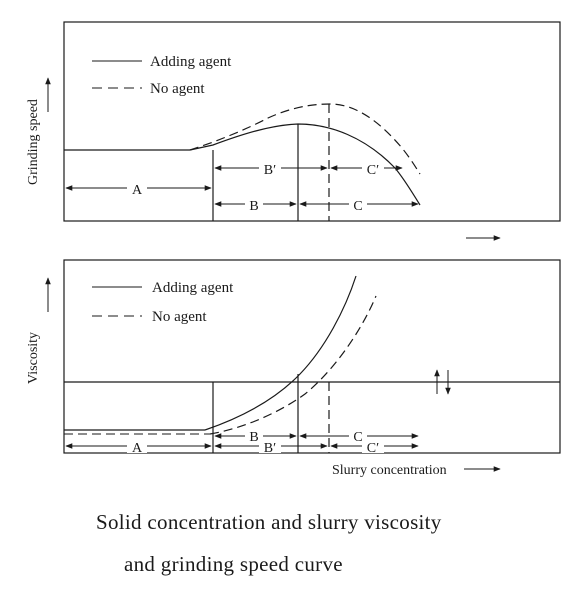  What do you see at coordinates (270, 448) in the screenshot?
I see `bottom-region-bprime-label: B′` at bounding box center [270, 448].